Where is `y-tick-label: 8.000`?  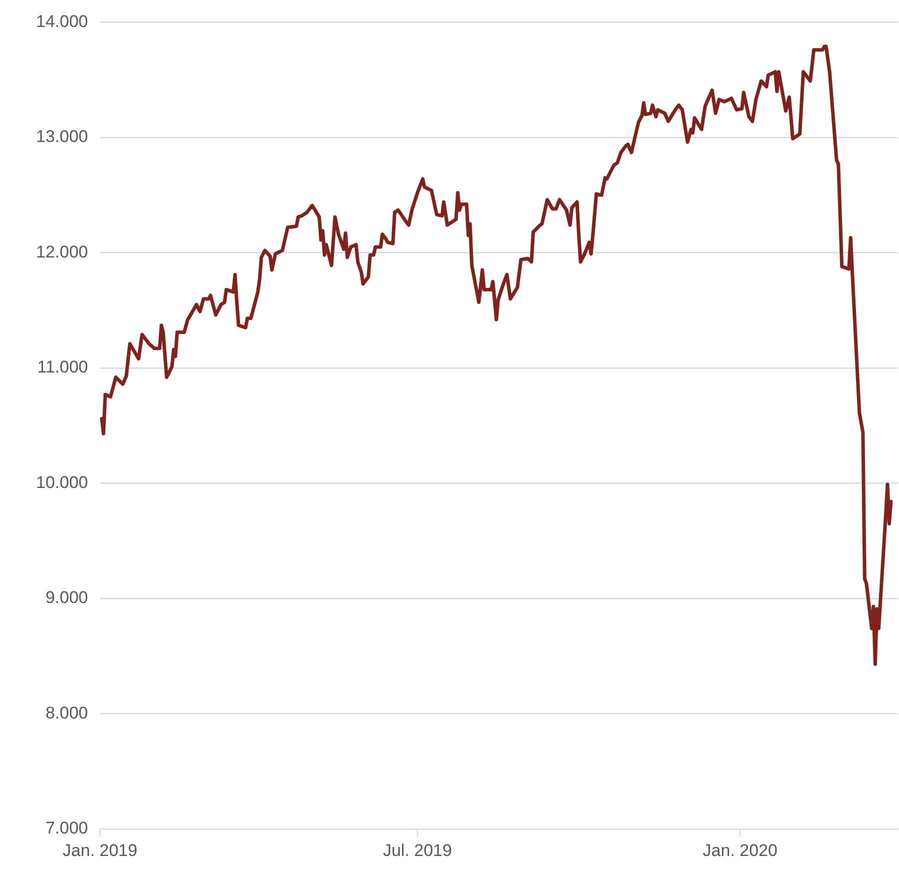 y-tick-label: 8.000 is located at coordinates (66, 712).